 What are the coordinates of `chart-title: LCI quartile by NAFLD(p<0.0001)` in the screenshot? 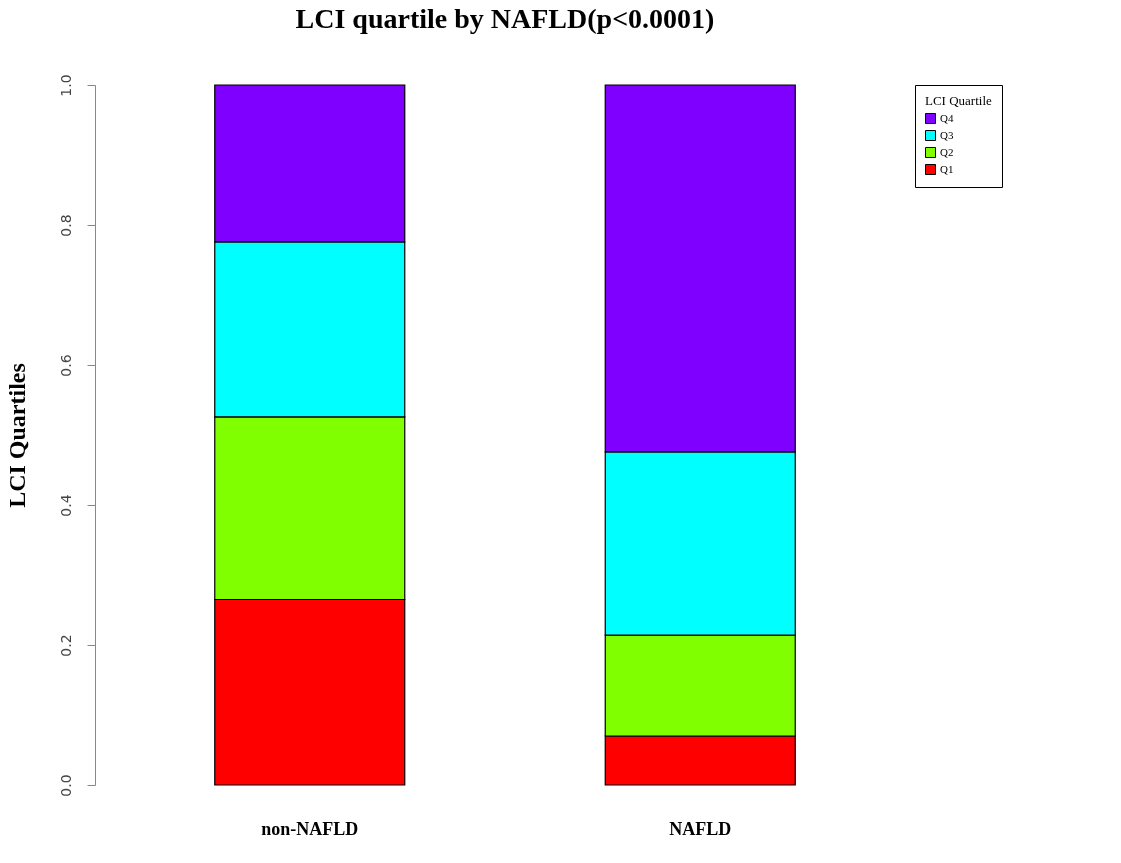 It's located at (505, 18).